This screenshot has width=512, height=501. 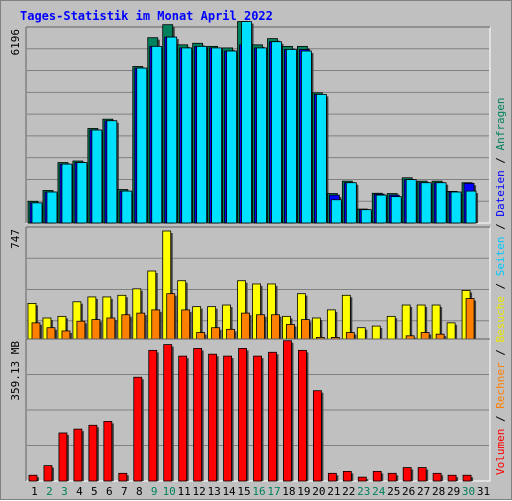 What do you see at coordinates (348, 491) in the screenshot?
I see `x-tick-label-day-22: 22` at bounding box center [348, 491].